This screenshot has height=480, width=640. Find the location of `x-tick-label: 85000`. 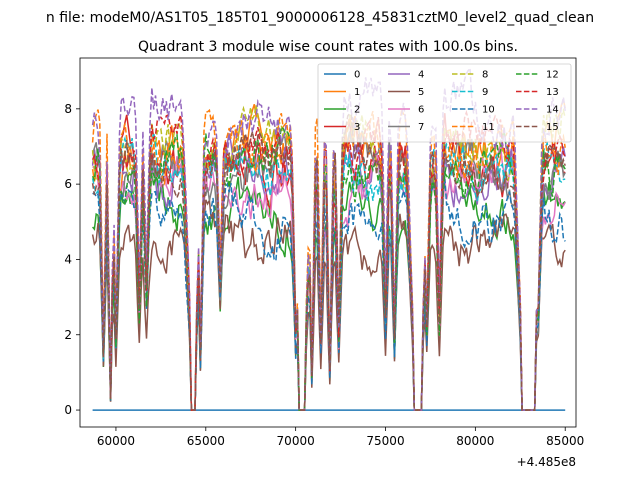

x-tick-label: 85000 is located at coordinates (565, 441).